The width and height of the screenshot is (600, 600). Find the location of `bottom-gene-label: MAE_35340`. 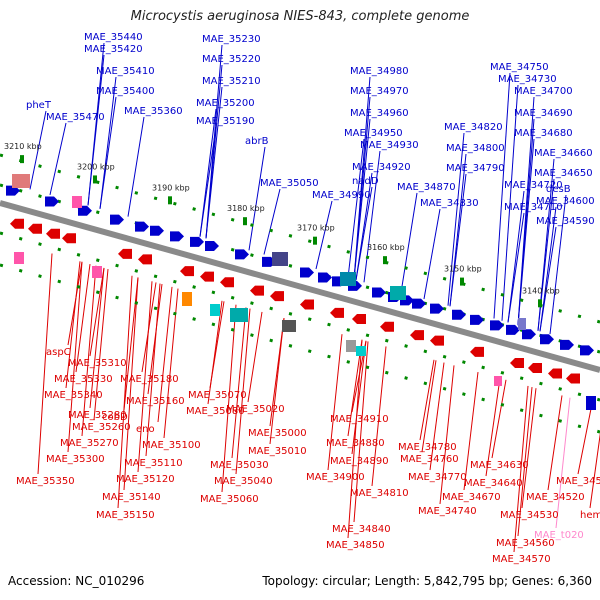

bottom-gene-label: MAE_35340 is located at coordinates (73, 395).